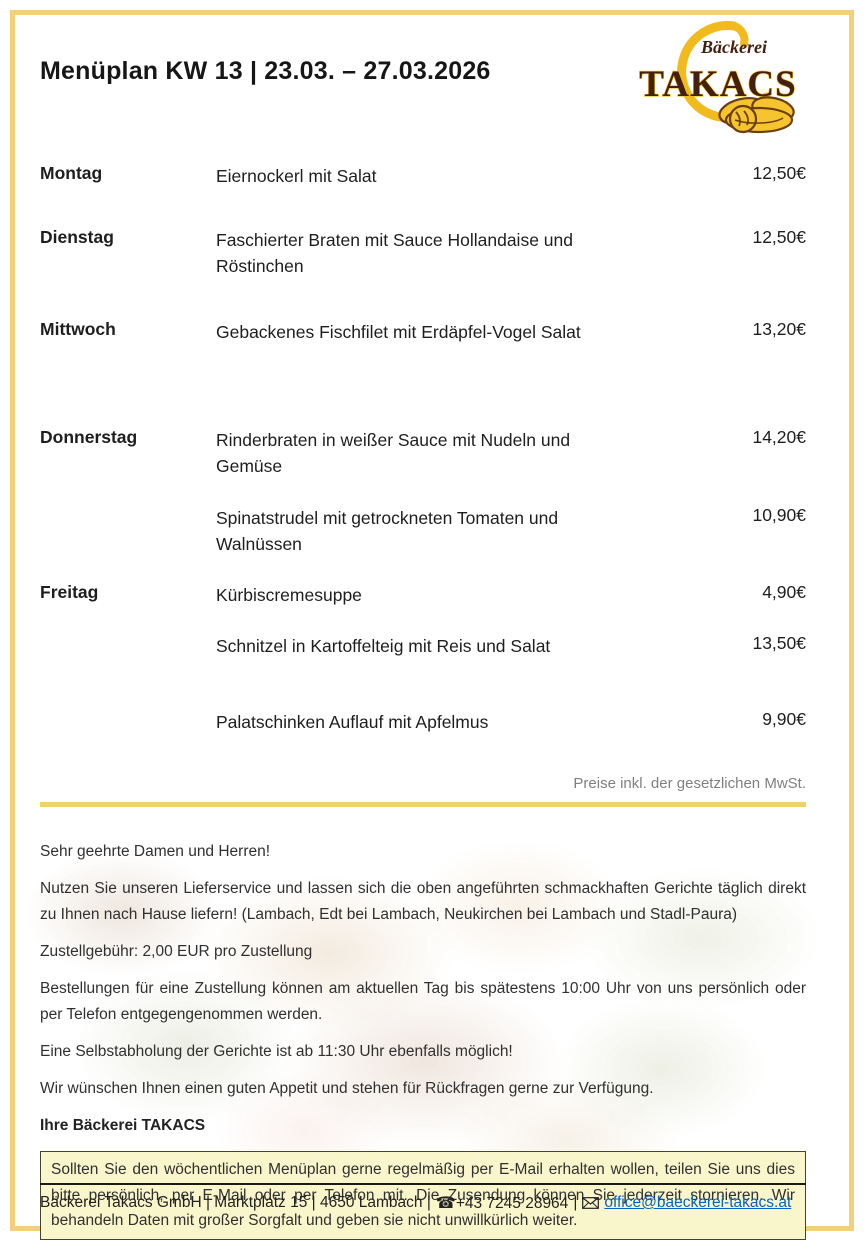 This screenshot has height=1248, width=866. What do you see at coordinates (289, 595) in the screenshot?
I see `dish-name: Kürbiscremesuppe` at bounding box center [289, 595].